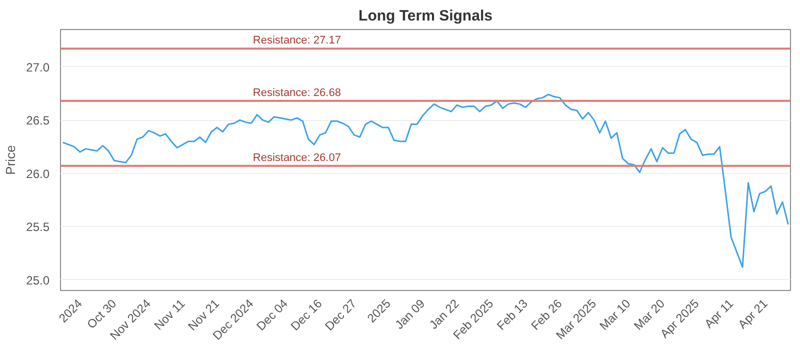 This screenshot has height=350, width=800. What do you see at coordinates (38, 173) in the screenshot?
I see `y-tick-label: 26.0` at bounding box center [38, 173].